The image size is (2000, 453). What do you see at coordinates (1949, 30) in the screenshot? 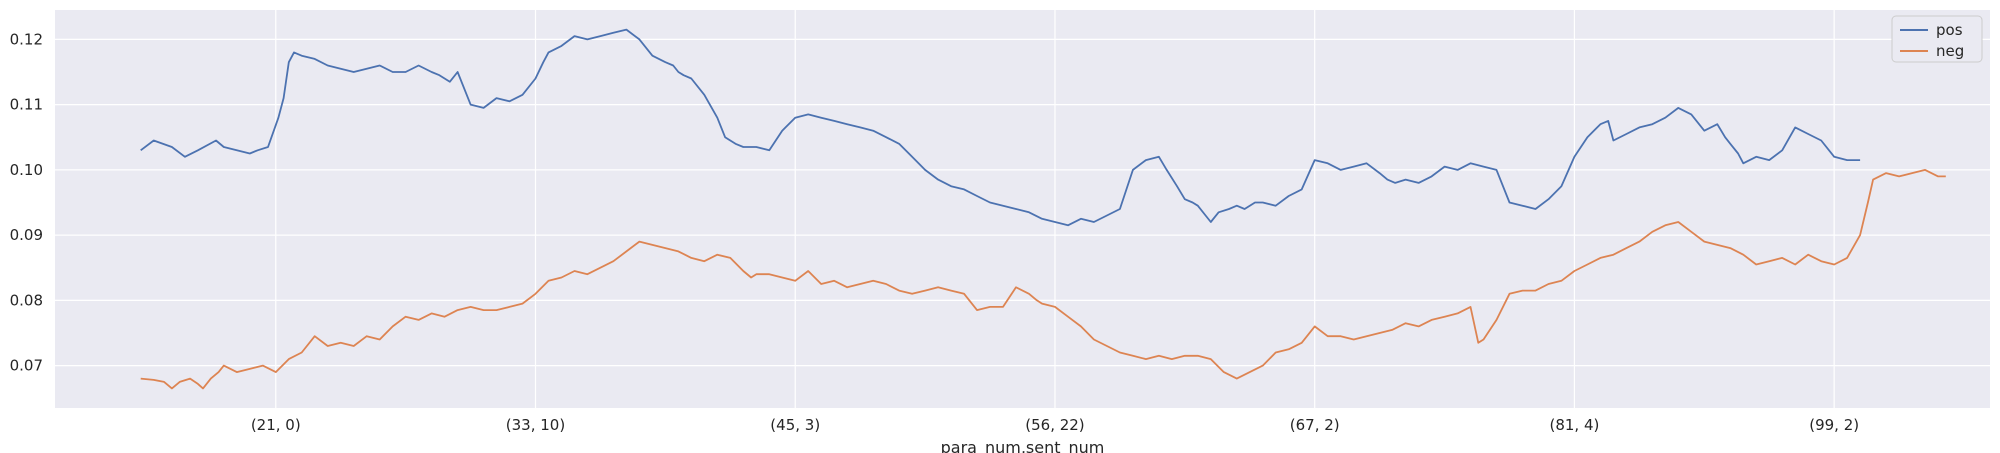
I see `legend-label-pos: pos` at bounding box center [1949, 30].